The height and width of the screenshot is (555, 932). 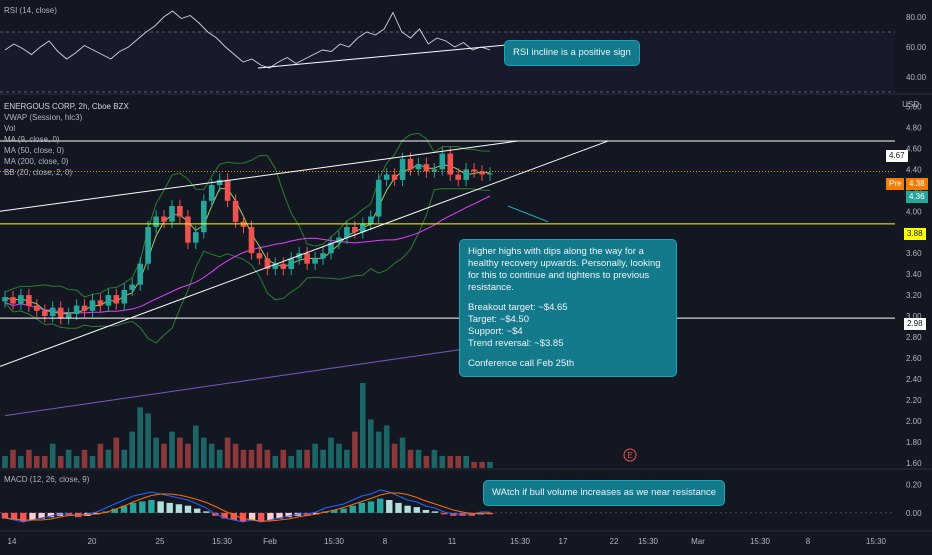 I want to click on indicator-ma200-legend: MA (200, close, 0), so click(x=36, y=161).